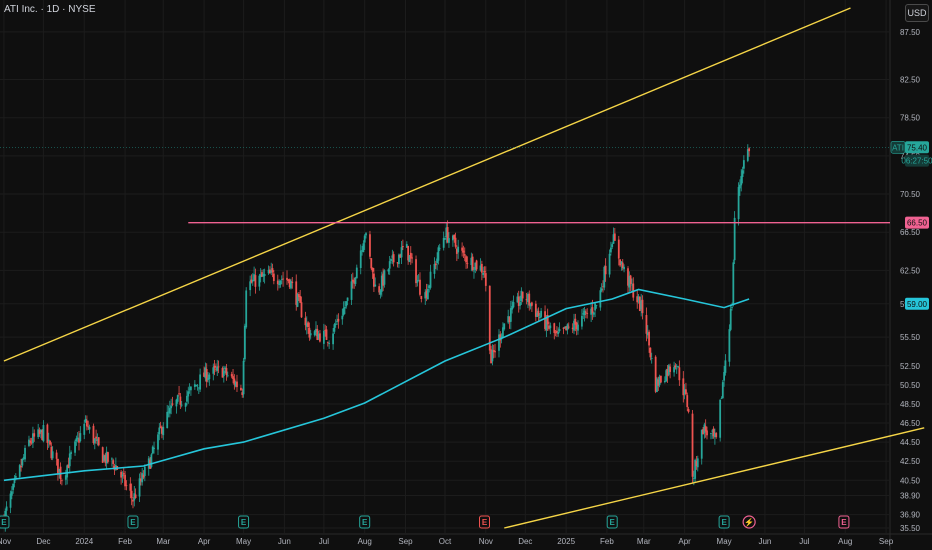 The image size is (932, 550). I want to click on price-label-box, so click(917, 147).